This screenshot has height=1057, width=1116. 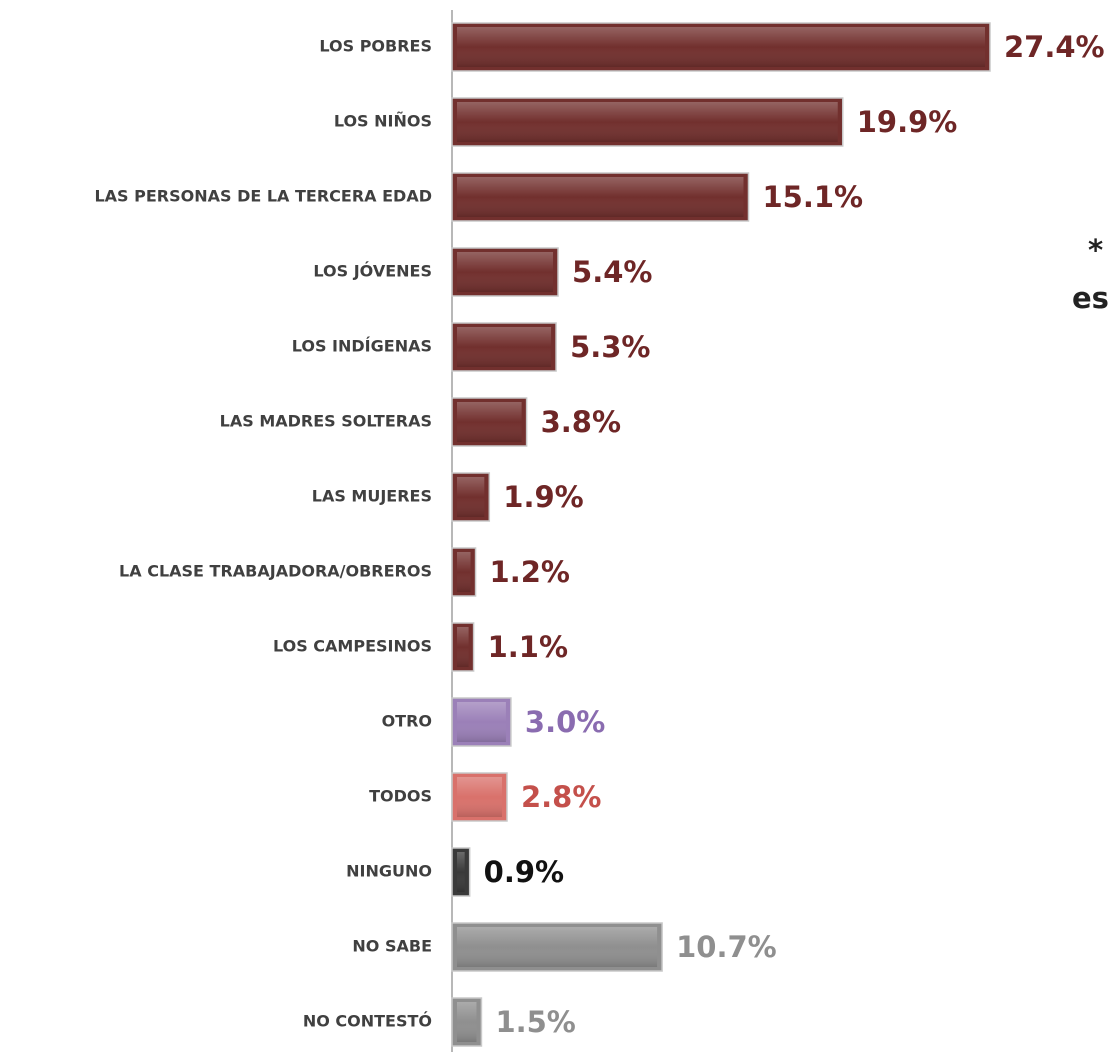 What do you see at coordinates (263, 196) in the screenshot?
I see `category-label: LAS PERSONAS DE LA TERCERA EDAD` at bounding box center [263, 196].